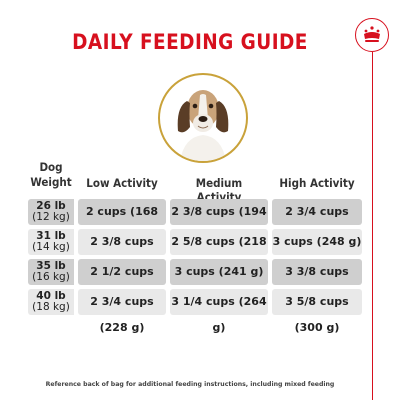  What do you see at coordinates (317, 221) in the screenshot?
I see `high-activity-cell: 2 3/4 cups (221 g)` at bounding box center [317, 221].